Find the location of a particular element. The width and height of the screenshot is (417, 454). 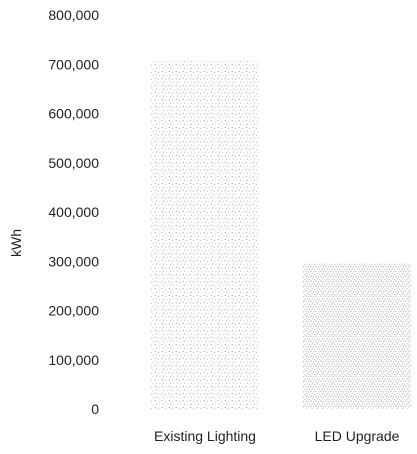

y-tick-label: 600,000 is located at coordinates (73, 114).